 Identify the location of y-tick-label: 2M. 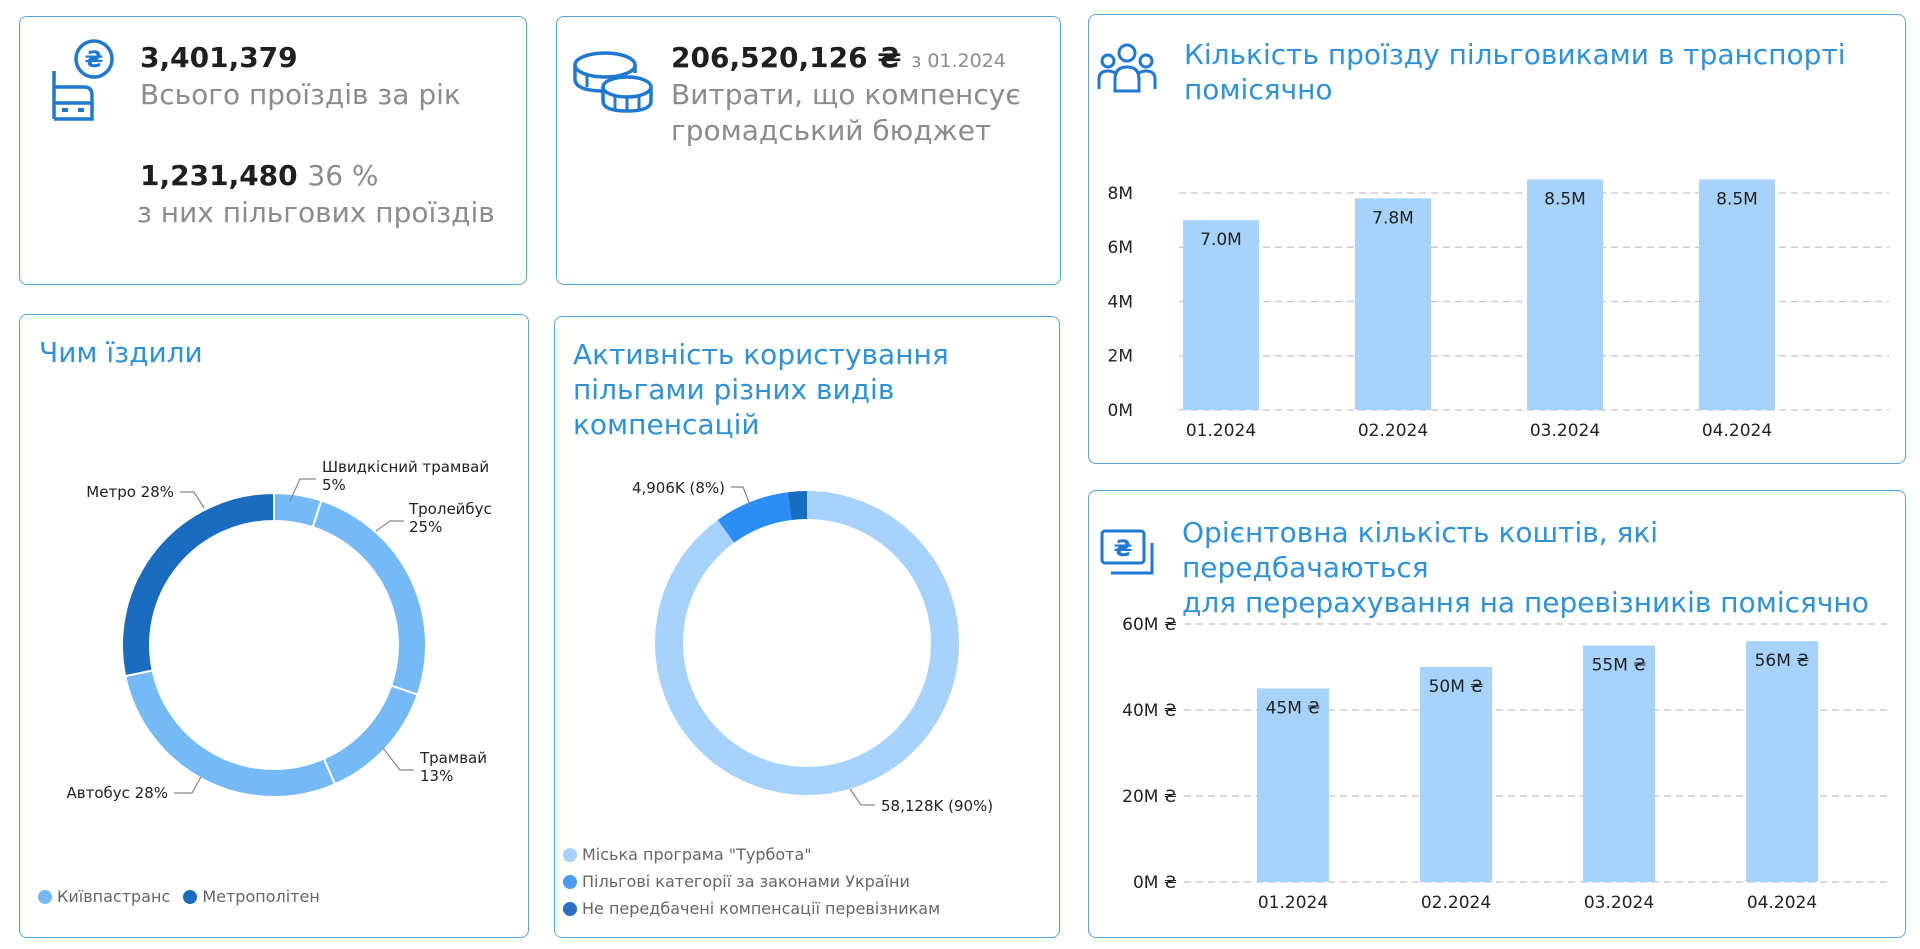
(1120, 357).